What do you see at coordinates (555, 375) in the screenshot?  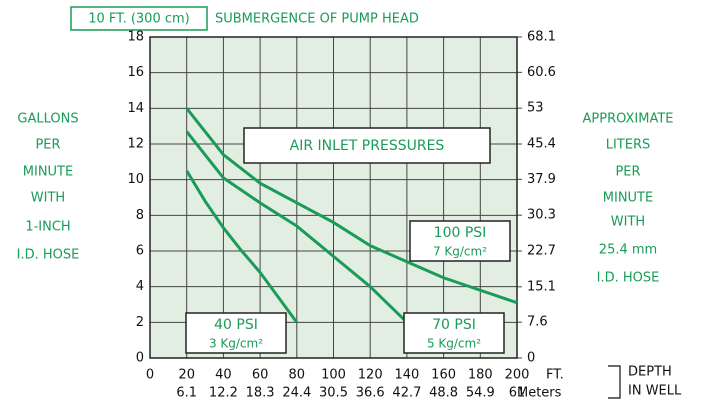 I see `x-unit: FT.` at bounding box center [555, 375].